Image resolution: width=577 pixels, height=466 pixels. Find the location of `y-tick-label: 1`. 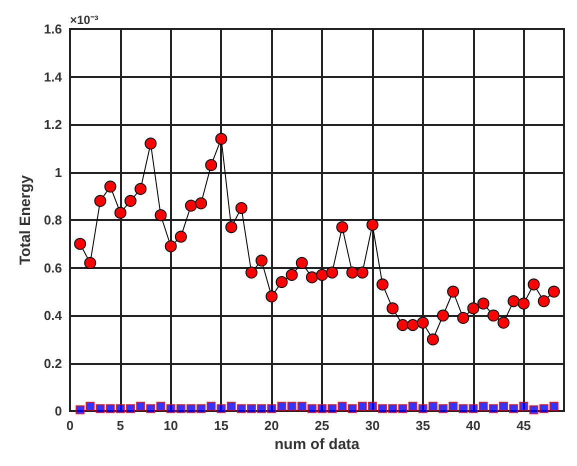

y-tick-label: 1 is located at coordinates (58, 172).